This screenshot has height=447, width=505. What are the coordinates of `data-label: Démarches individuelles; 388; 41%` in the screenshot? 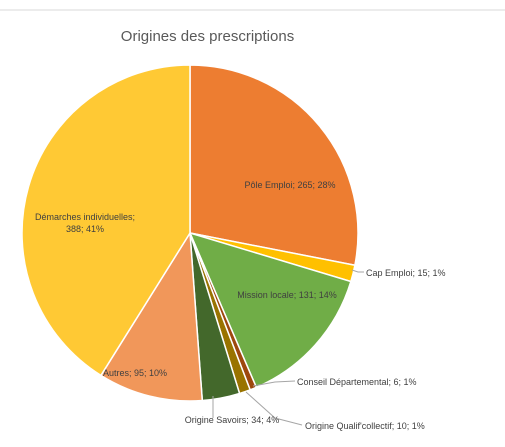 It's located at (85, 223).